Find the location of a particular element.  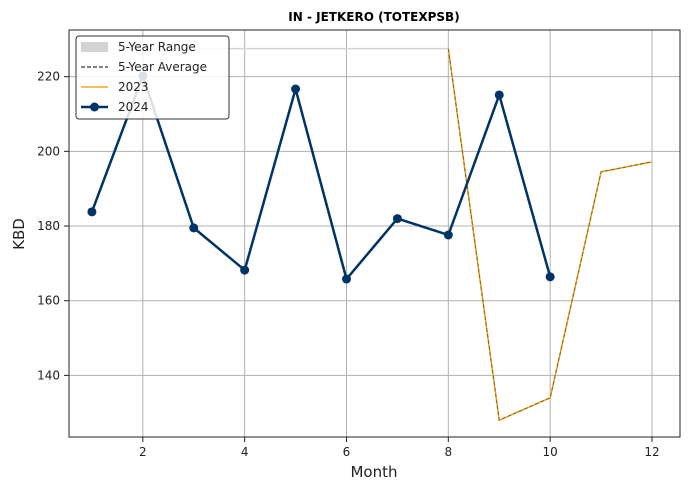

legend-box is located at coordinates (152, 77).